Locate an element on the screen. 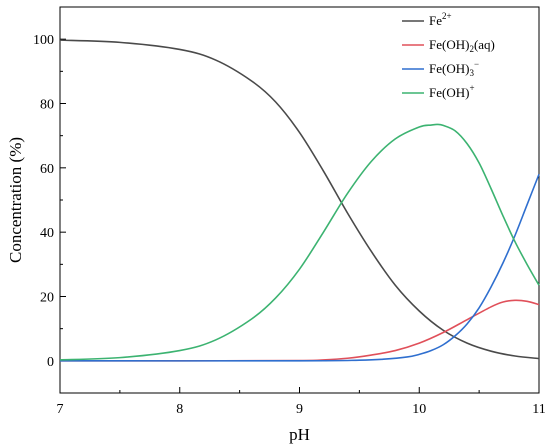 The image size is (550, 448). x-tick-label: 11 is located at coordinates (538, 409).